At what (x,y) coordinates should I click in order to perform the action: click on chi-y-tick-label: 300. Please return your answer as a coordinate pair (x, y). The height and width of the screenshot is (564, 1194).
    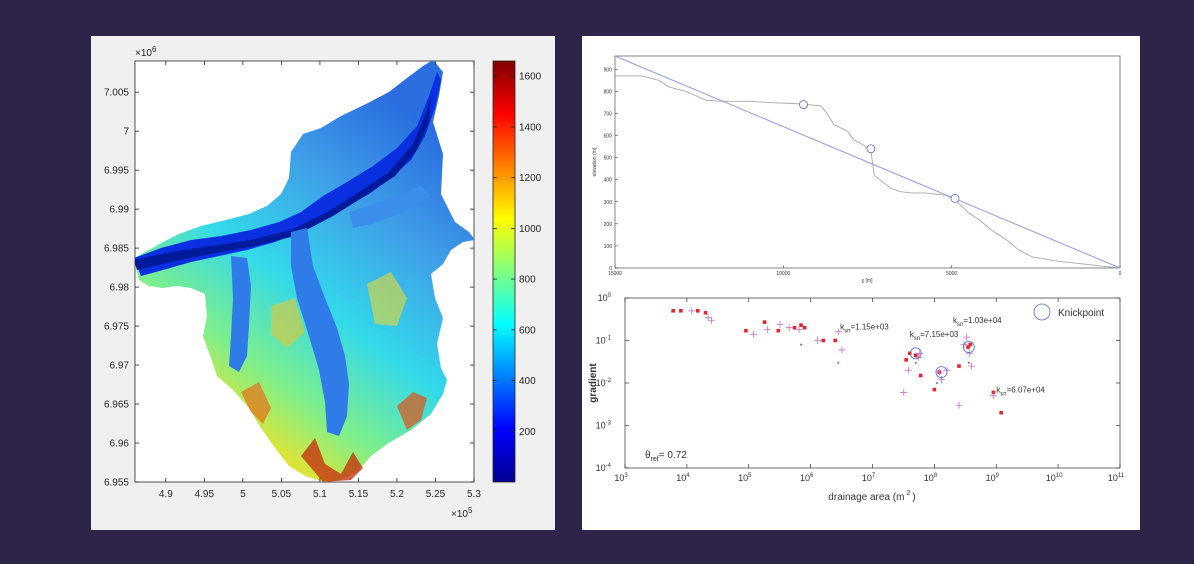
    Looking at the image, I should click on (608, 203).